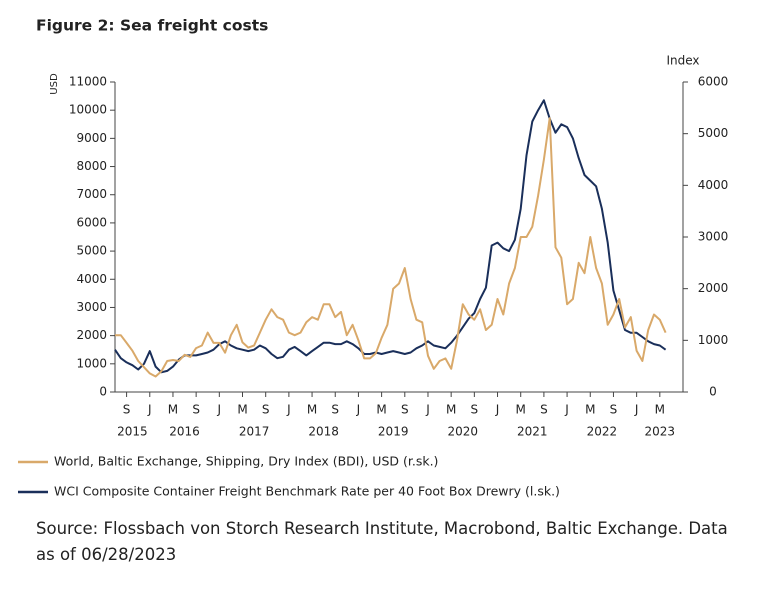  Describe the element at coordinates (713, 185) in the screenshot. I see `y2-tick-label: 4000` at that location.